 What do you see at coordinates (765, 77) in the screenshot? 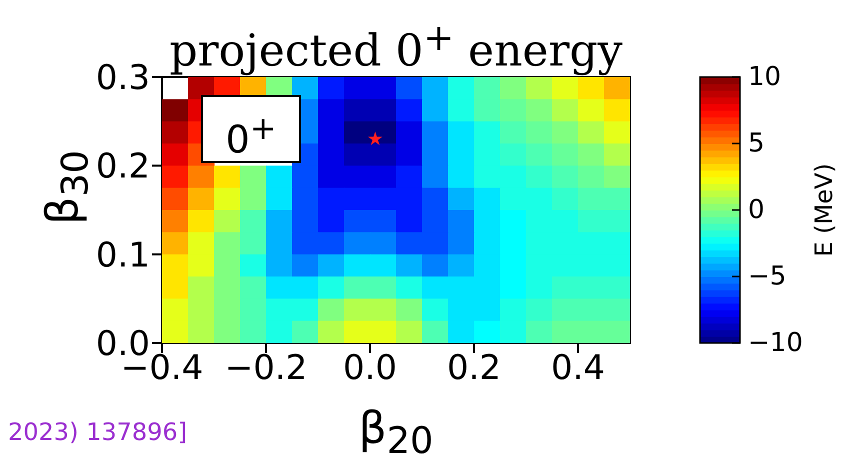
I see `color-bar-label: 10` at bounding box center [765, 77].